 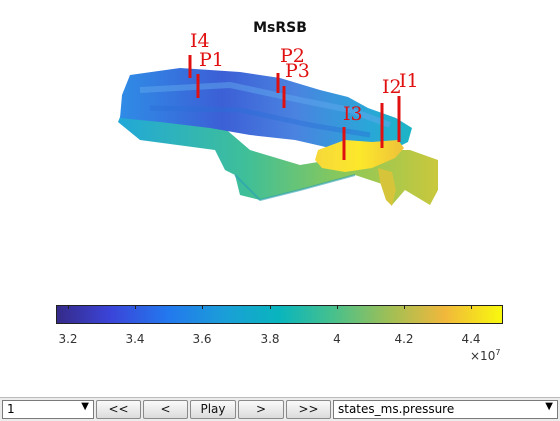 What do you see at coordinates (213, 409) in the screenshot?
I see `play-button: Play` at bounding box center [213, 409].